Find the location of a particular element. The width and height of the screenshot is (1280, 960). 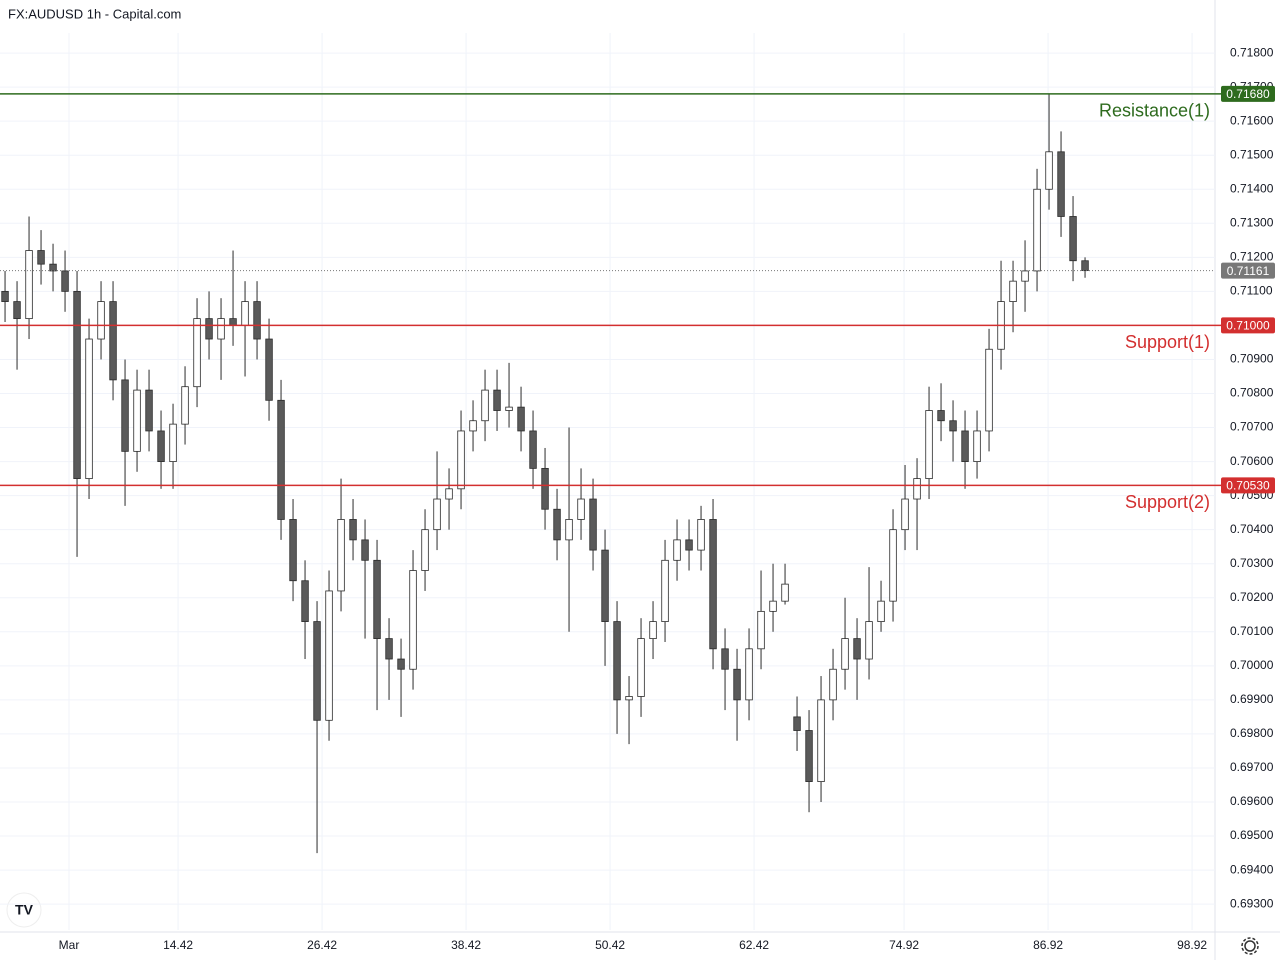

y-tick-label: 0.70300 is located at coordinates (1252, 563).